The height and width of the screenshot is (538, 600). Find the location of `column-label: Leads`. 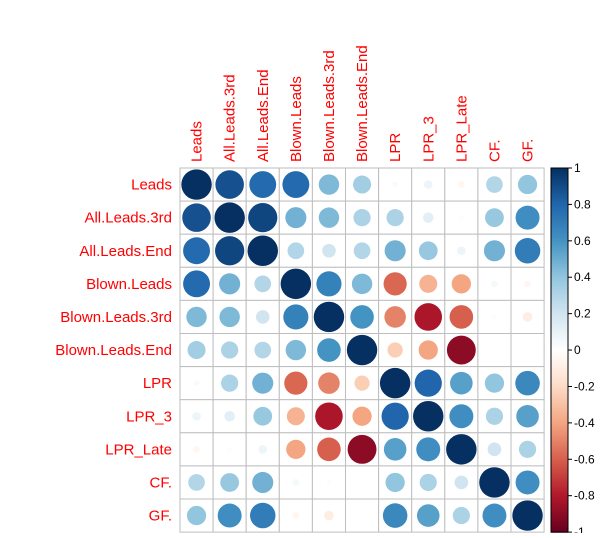

column-label: Leads is located at coordinates (197, 141).